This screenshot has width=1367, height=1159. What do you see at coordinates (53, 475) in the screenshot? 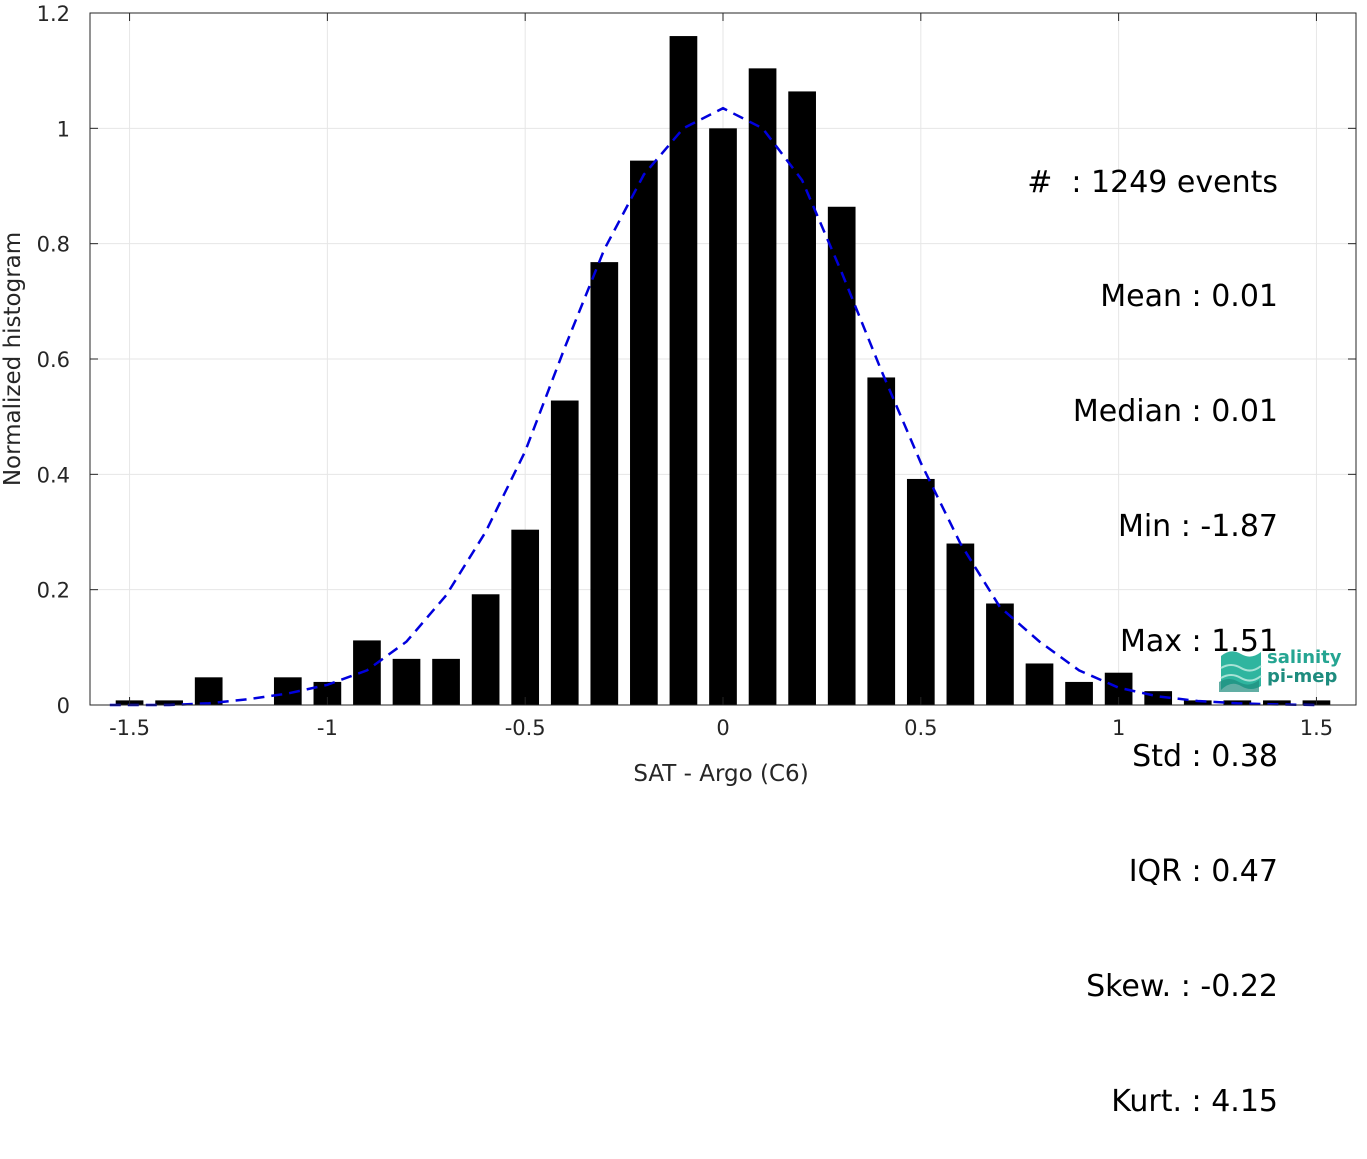
I see `y-tick-label: 0.4` at bounding box center [53, 475].